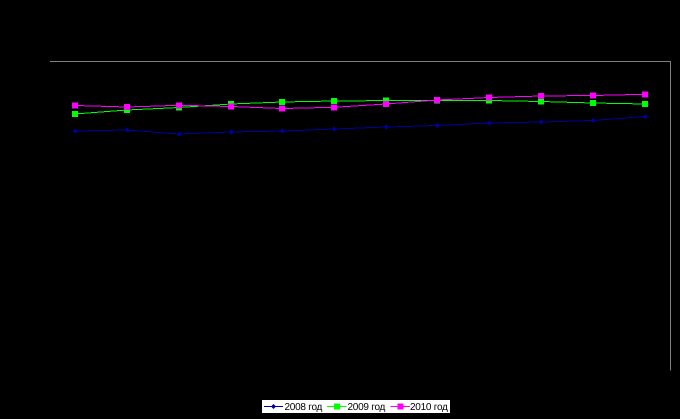 The width and height of the screenshot is (680, 419). I want to click on svg-text: 2009 год, so click(367, 407).